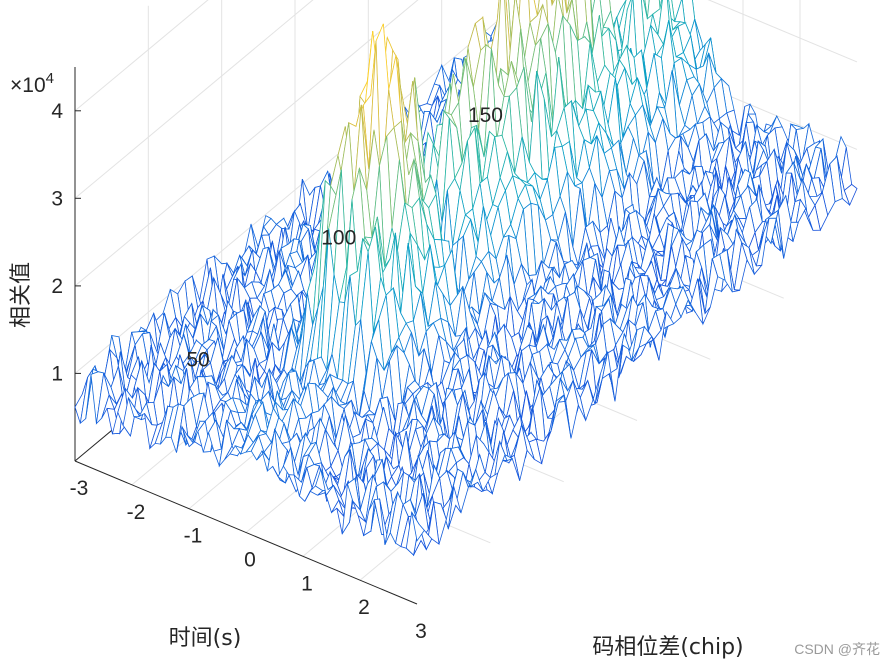 This screenshot has height=664, width=886. What do you see at coordinates (364, 607) in the screenshot?
I see `x-tick-label-5: 2` at bounding box center [364, 607].